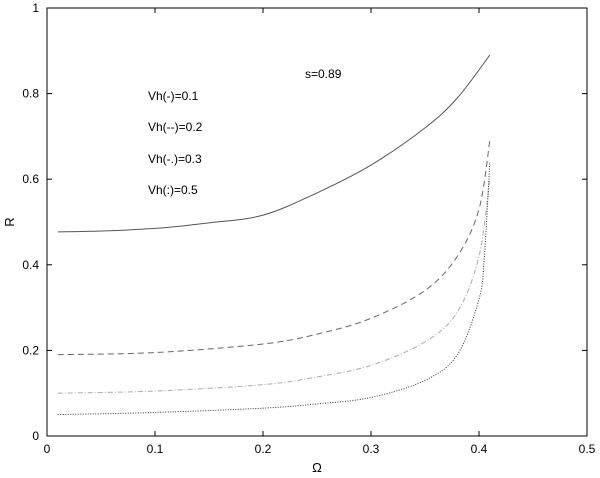  Describe the element at coordinates (323, 74) in the screenshot. I see `annotation-s: s=0.89` at that location.